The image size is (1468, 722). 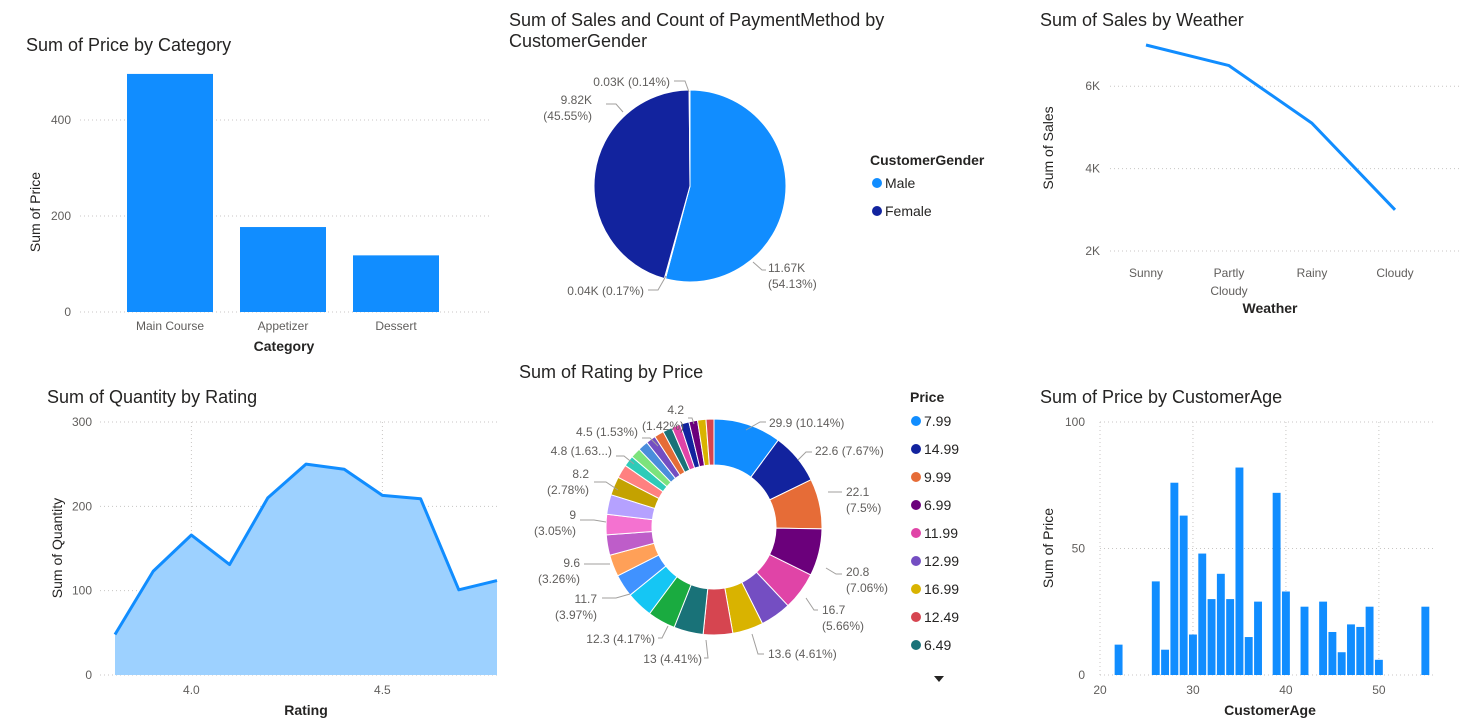 I want to click on x-axis-label: Rating, so click(x=306, y=710).